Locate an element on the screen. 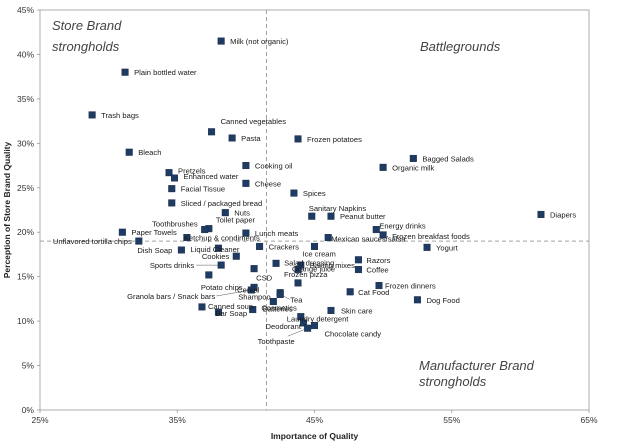 The width and height of the screenshot is (634, 446). marker-sports-drinks is located at coordinates (221, 265).